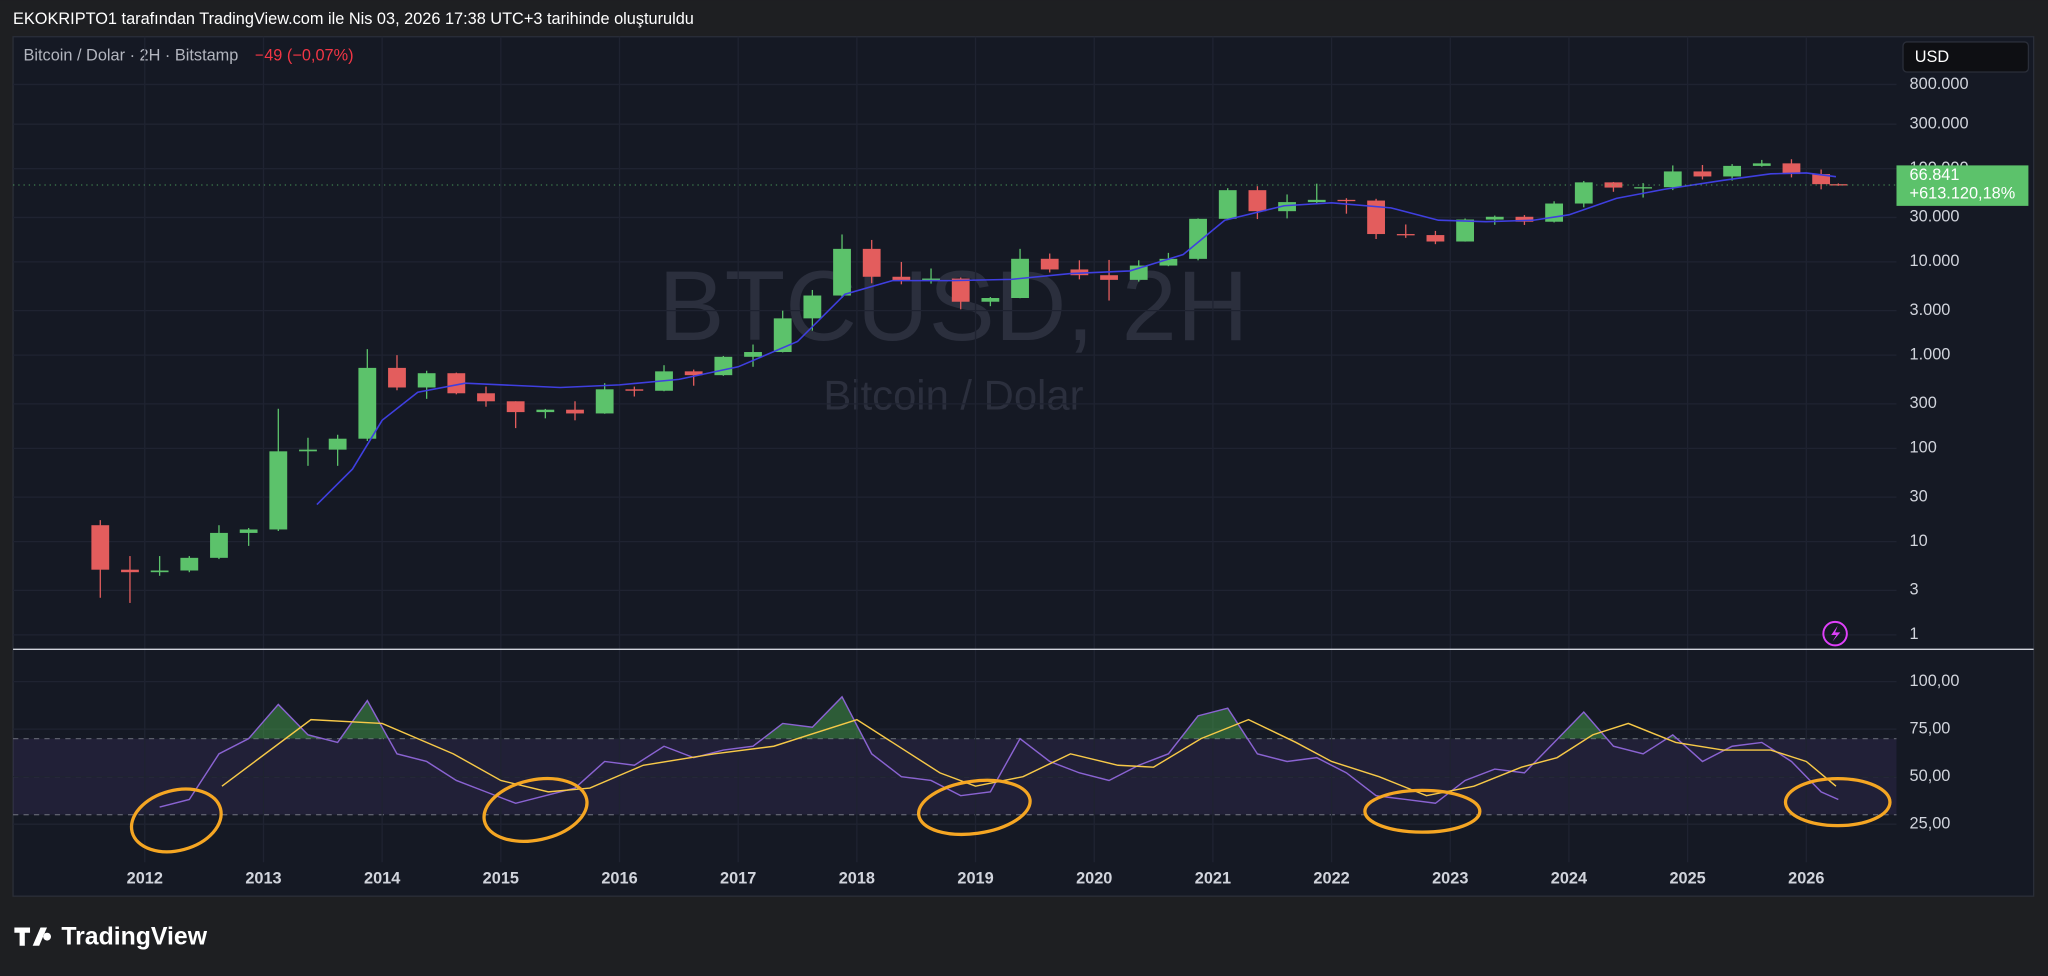  I want to click on x-tick-label: 2014, so click(382, 878).